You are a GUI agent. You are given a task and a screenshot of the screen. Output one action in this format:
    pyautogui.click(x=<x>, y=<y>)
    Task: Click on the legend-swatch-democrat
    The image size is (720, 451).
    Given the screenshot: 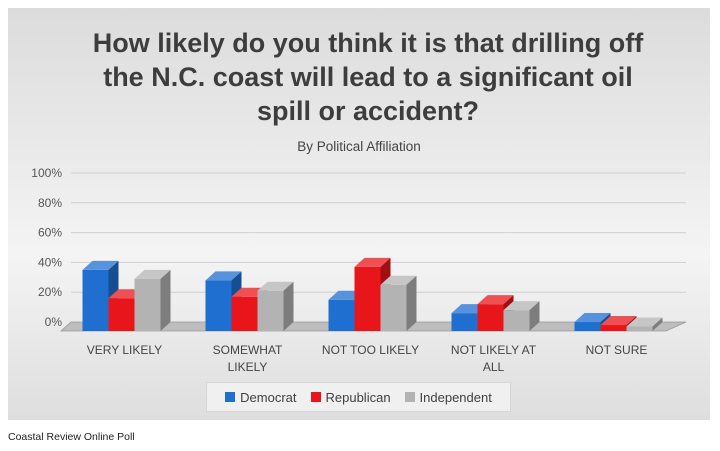 What is the action you would take?
    pyautogui.click(x=230, y=397)
    